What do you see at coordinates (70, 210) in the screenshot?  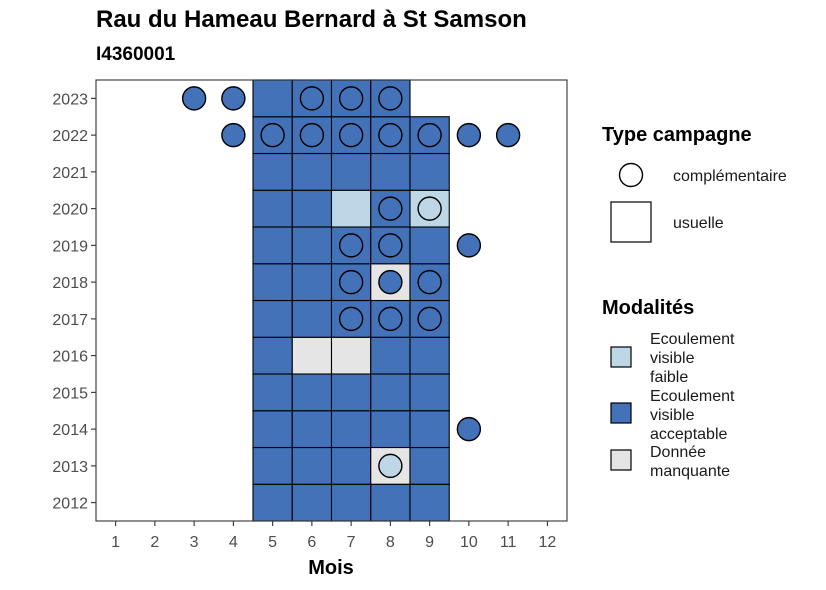 I see `y-tick-label: 2020` at bounding box center [70, 210].